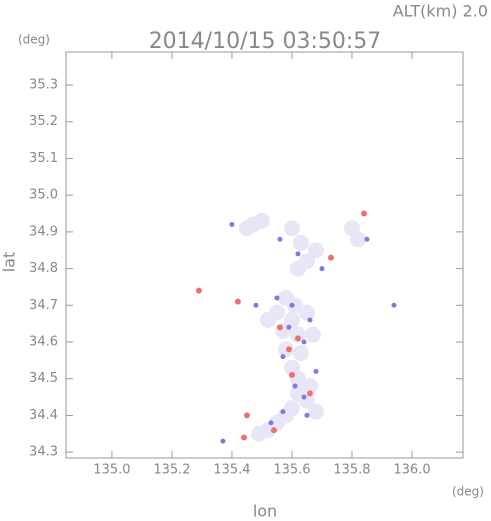 The image size is (491, 521). I want to click on y-tick-label: 35.3, so click(43, 85).